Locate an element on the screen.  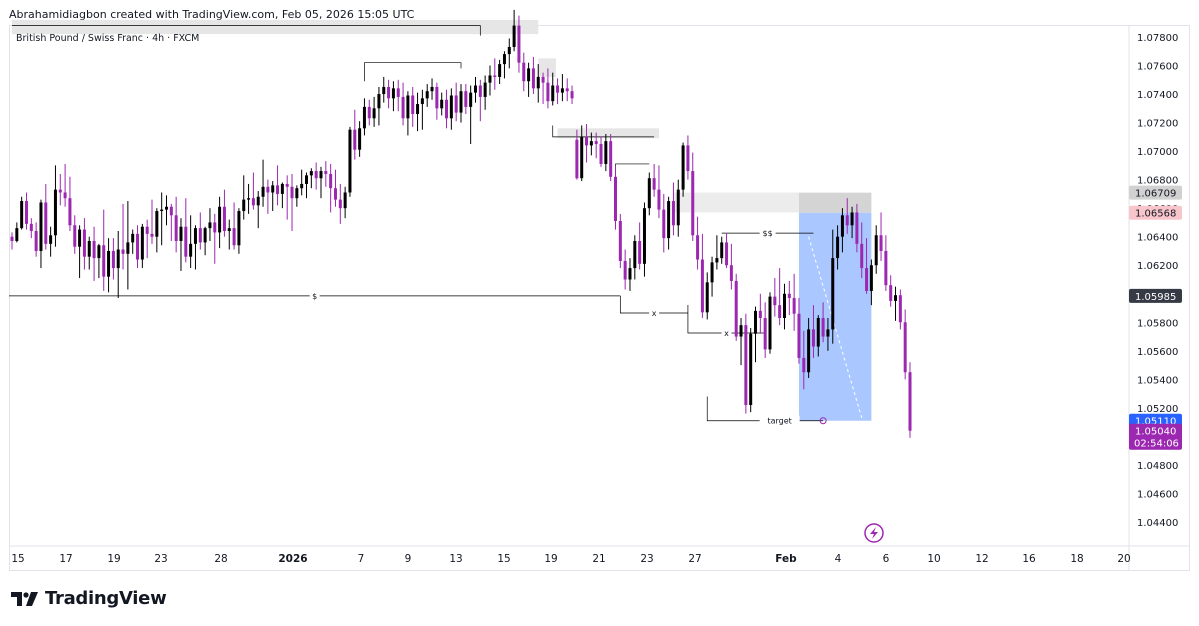
level-label: target is located at coordinates (779, 421).